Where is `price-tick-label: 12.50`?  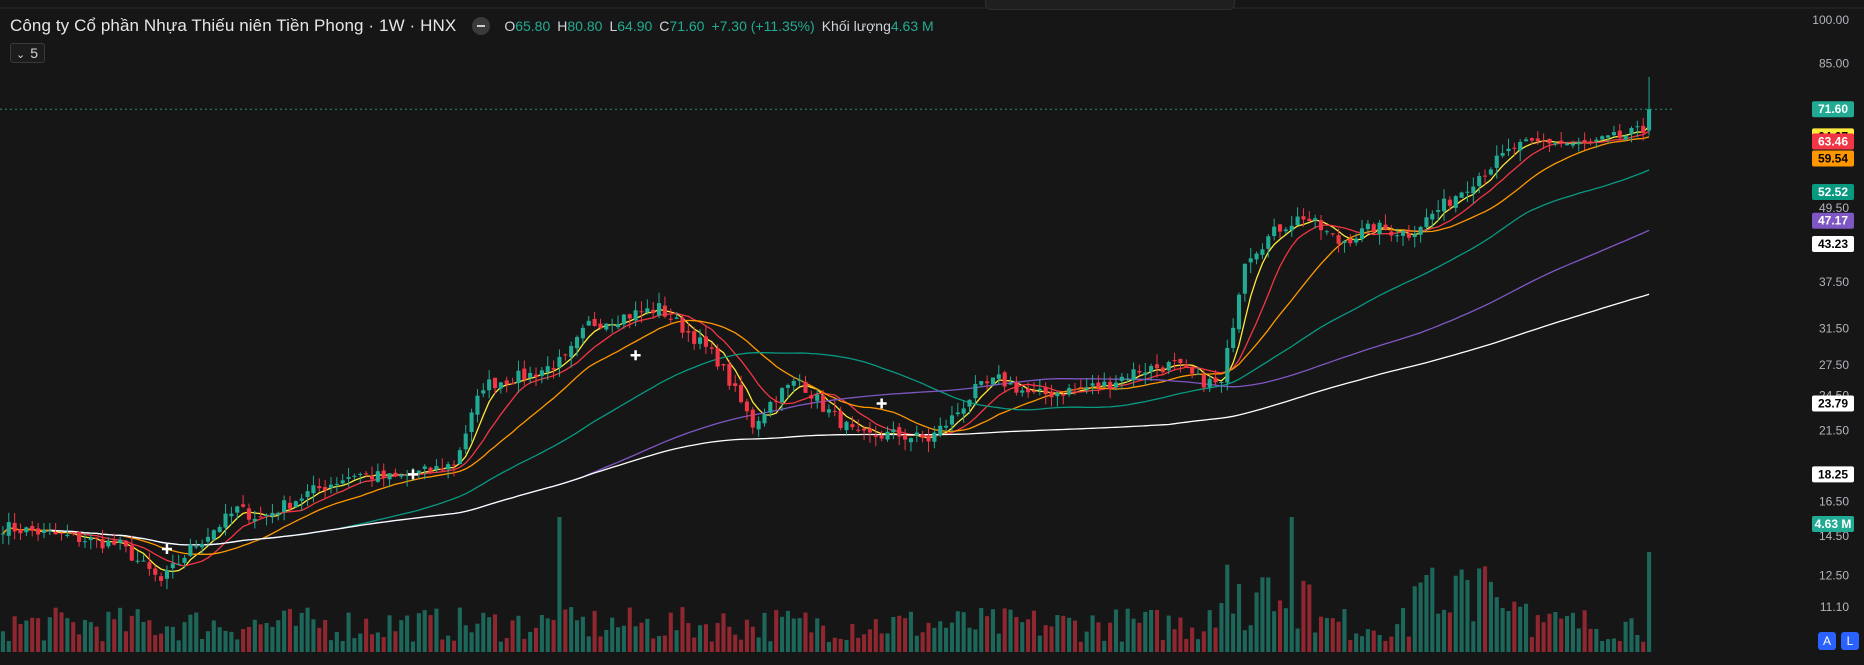 price-tick-label: 12.50 is located at coordinates (1834, 575).